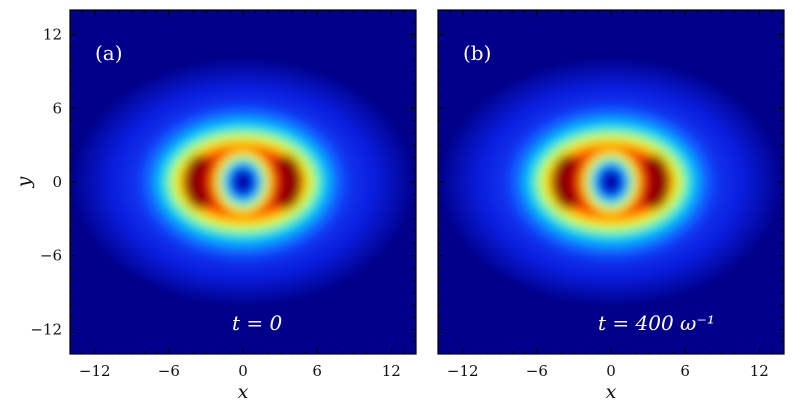  Describe the element at coordinates (57, 182) in the screenshot. I see `y-tick-label: 0` at that location.